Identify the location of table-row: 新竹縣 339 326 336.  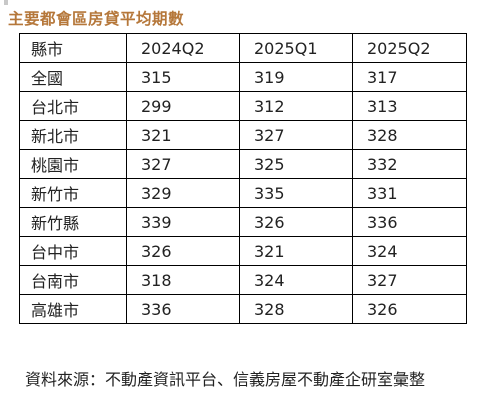
(243, 222).